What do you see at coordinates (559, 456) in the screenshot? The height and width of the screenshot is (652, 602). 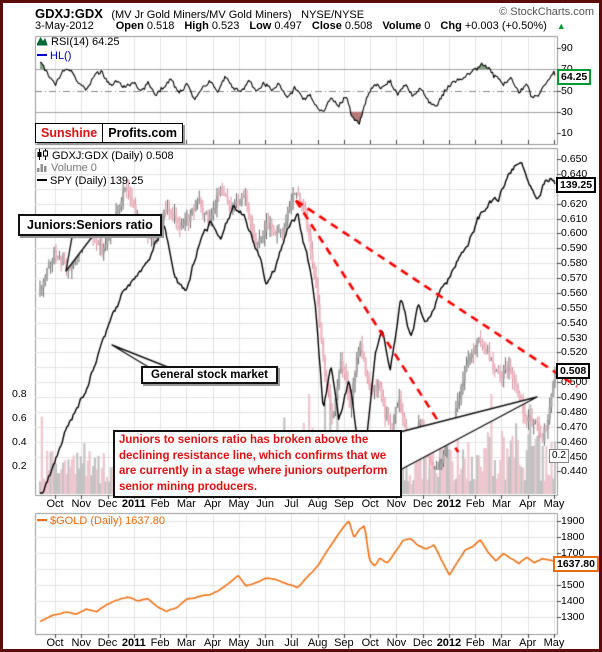 I see `volume-value-badge: 0.2` at bounding box center [559, 456].